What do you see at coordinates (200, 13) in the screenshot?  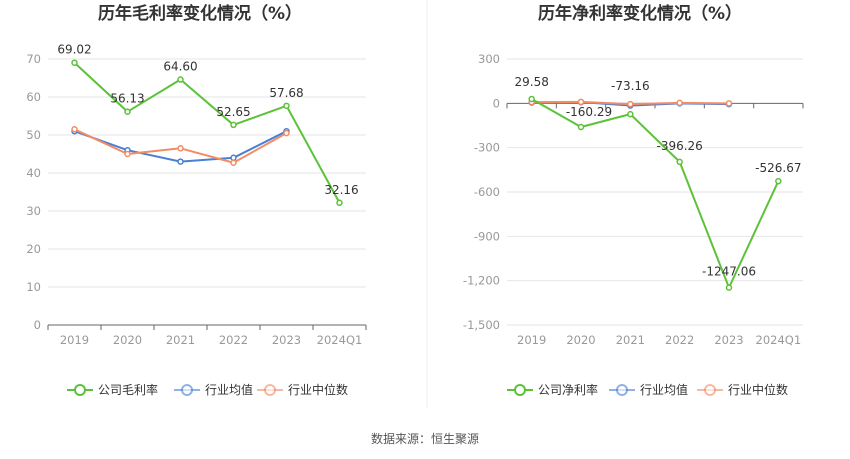 I see `chart-title: 历年毛利率变化情况（%）` at bounding box center [200, 13].